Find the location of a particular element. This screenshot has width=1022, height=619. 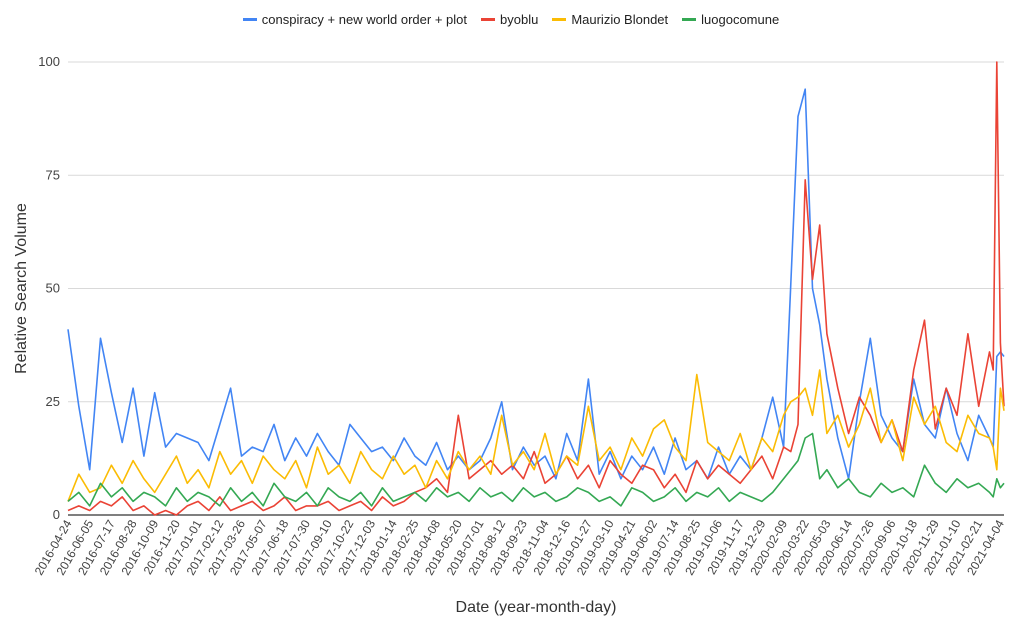

legend-item: luogocomune is located at coordinates (730, 19).